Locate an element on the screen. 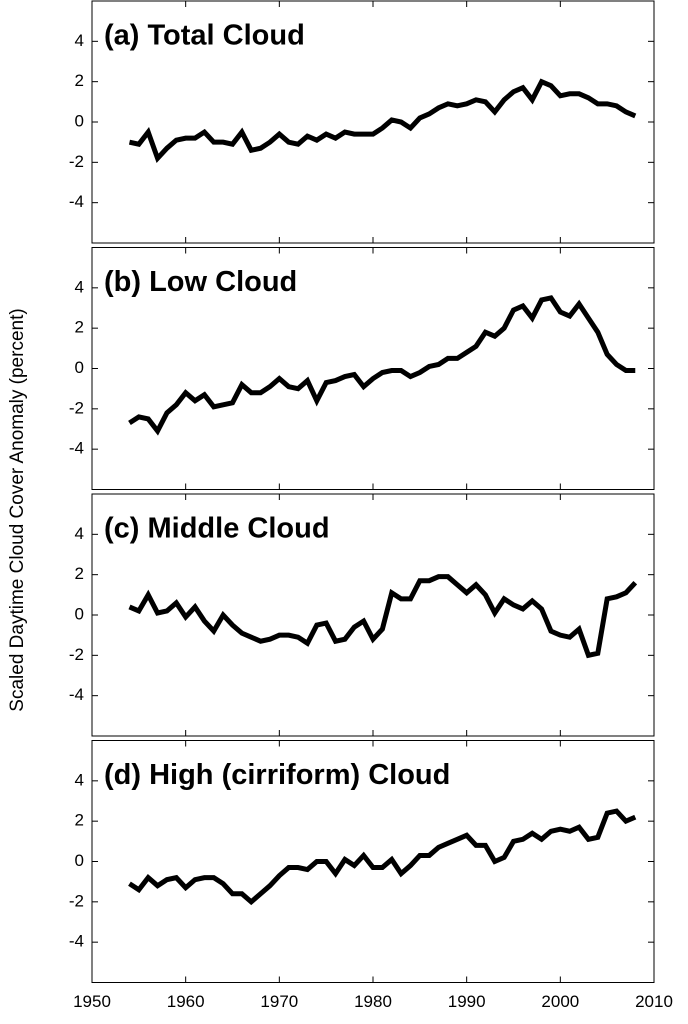 The width and height of the screenshot is (688, 1024). x-tick-label: 1960 is located at coordinates (186, 1001).